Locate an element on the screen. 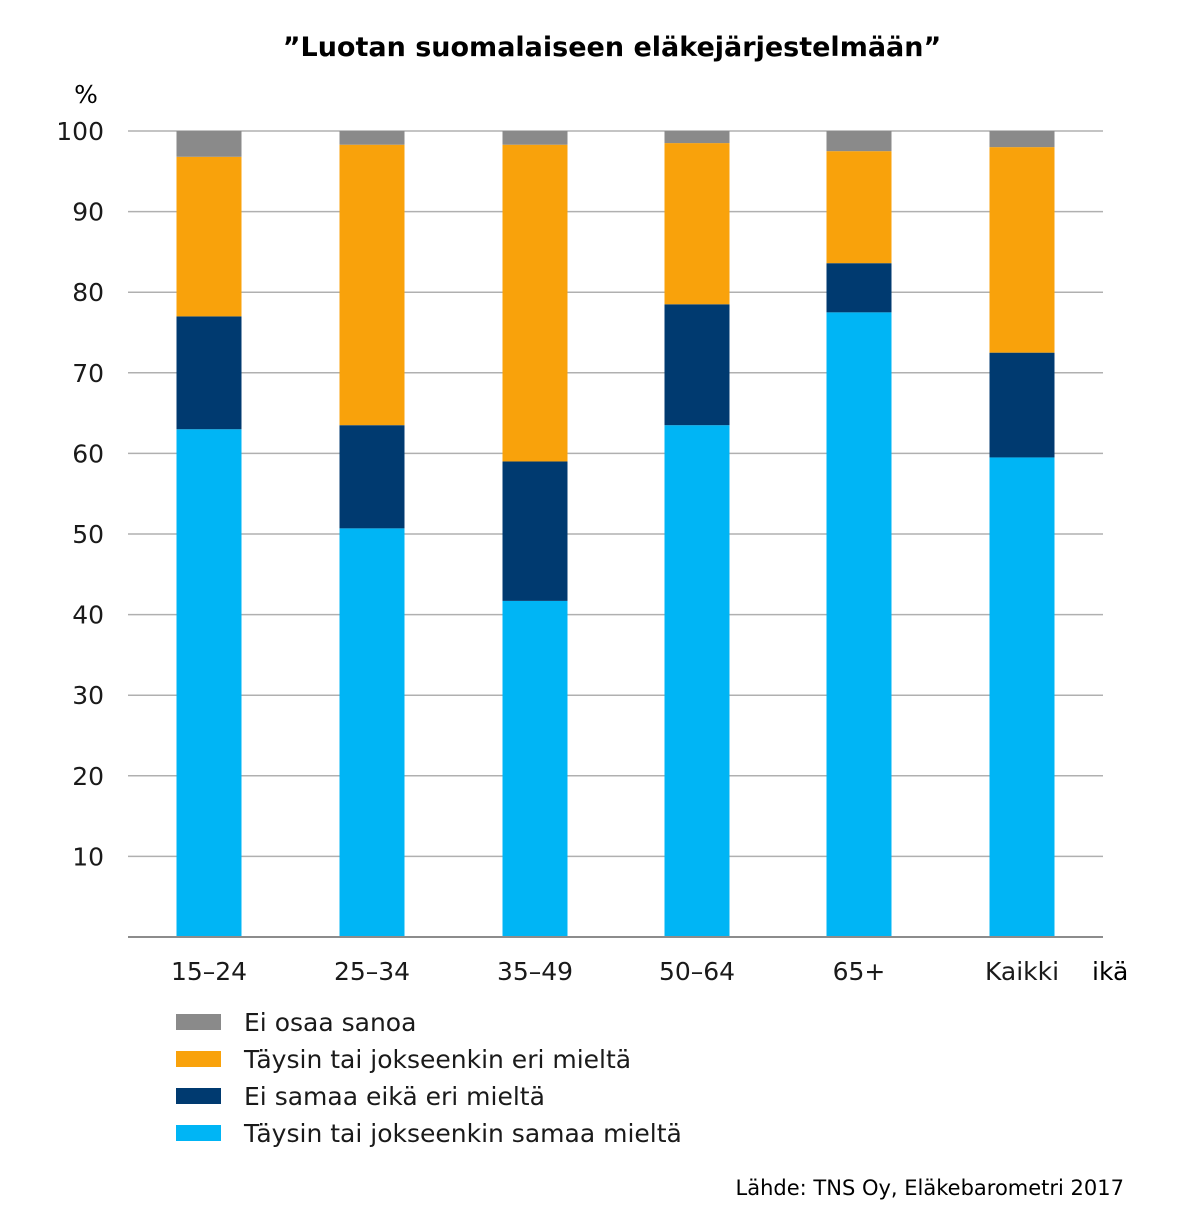 This screenshot has height=1217, width=1199. x-axis-ticks: 15–24 25–34 35–49 50–64 65+ Kaikki is located at coordinates (615, 971).